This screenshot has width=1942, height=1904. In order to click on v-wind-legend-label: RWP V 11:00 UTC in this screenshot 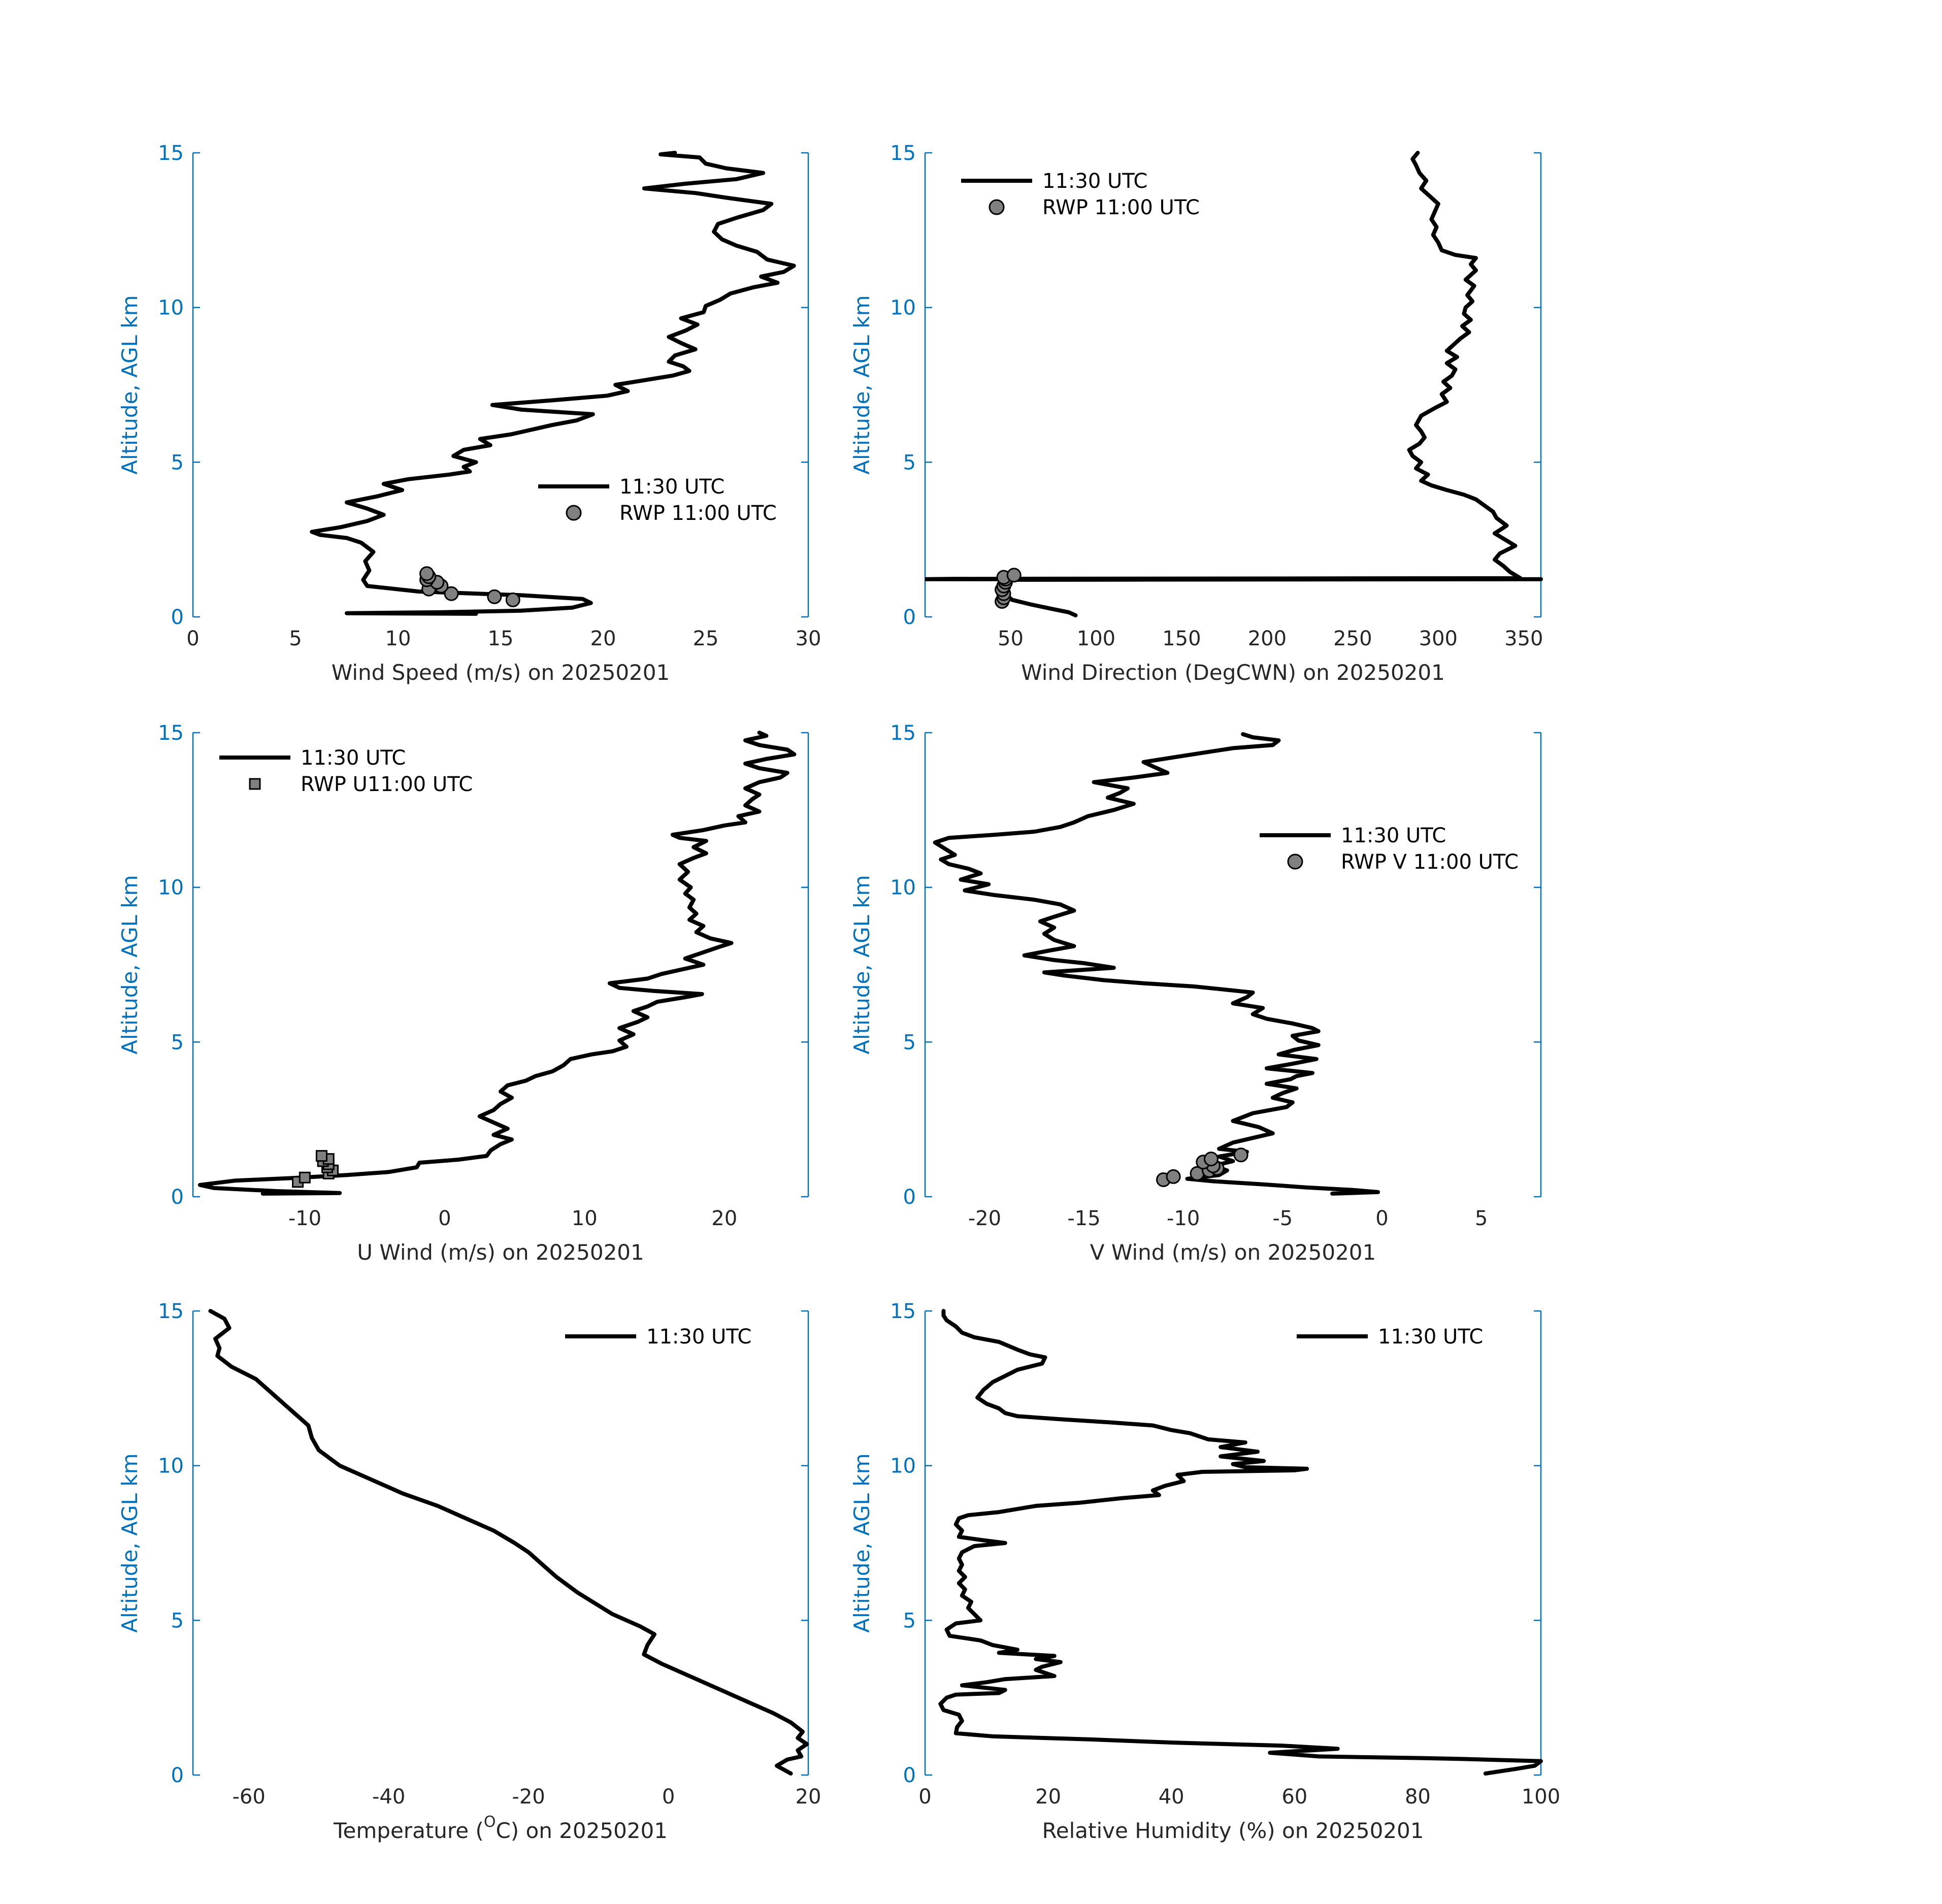, I will do `click(1430, 862)`.